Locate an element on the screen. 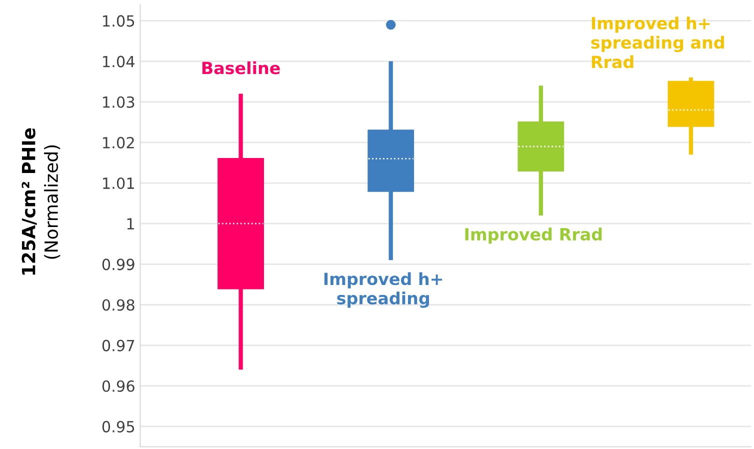  text: Improved Rrad is located at coordinates (533, 236).